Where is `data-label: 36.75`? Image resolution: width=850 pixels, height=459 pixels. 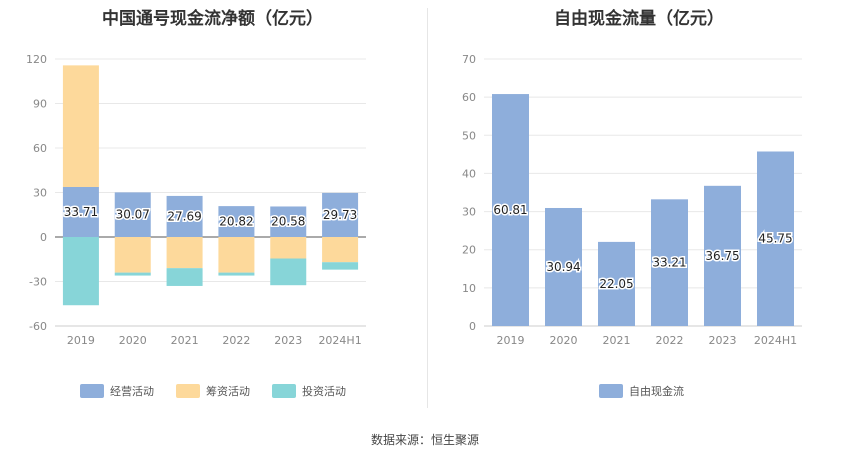 data-label: 36.75 is located at coordinates (722, 256).